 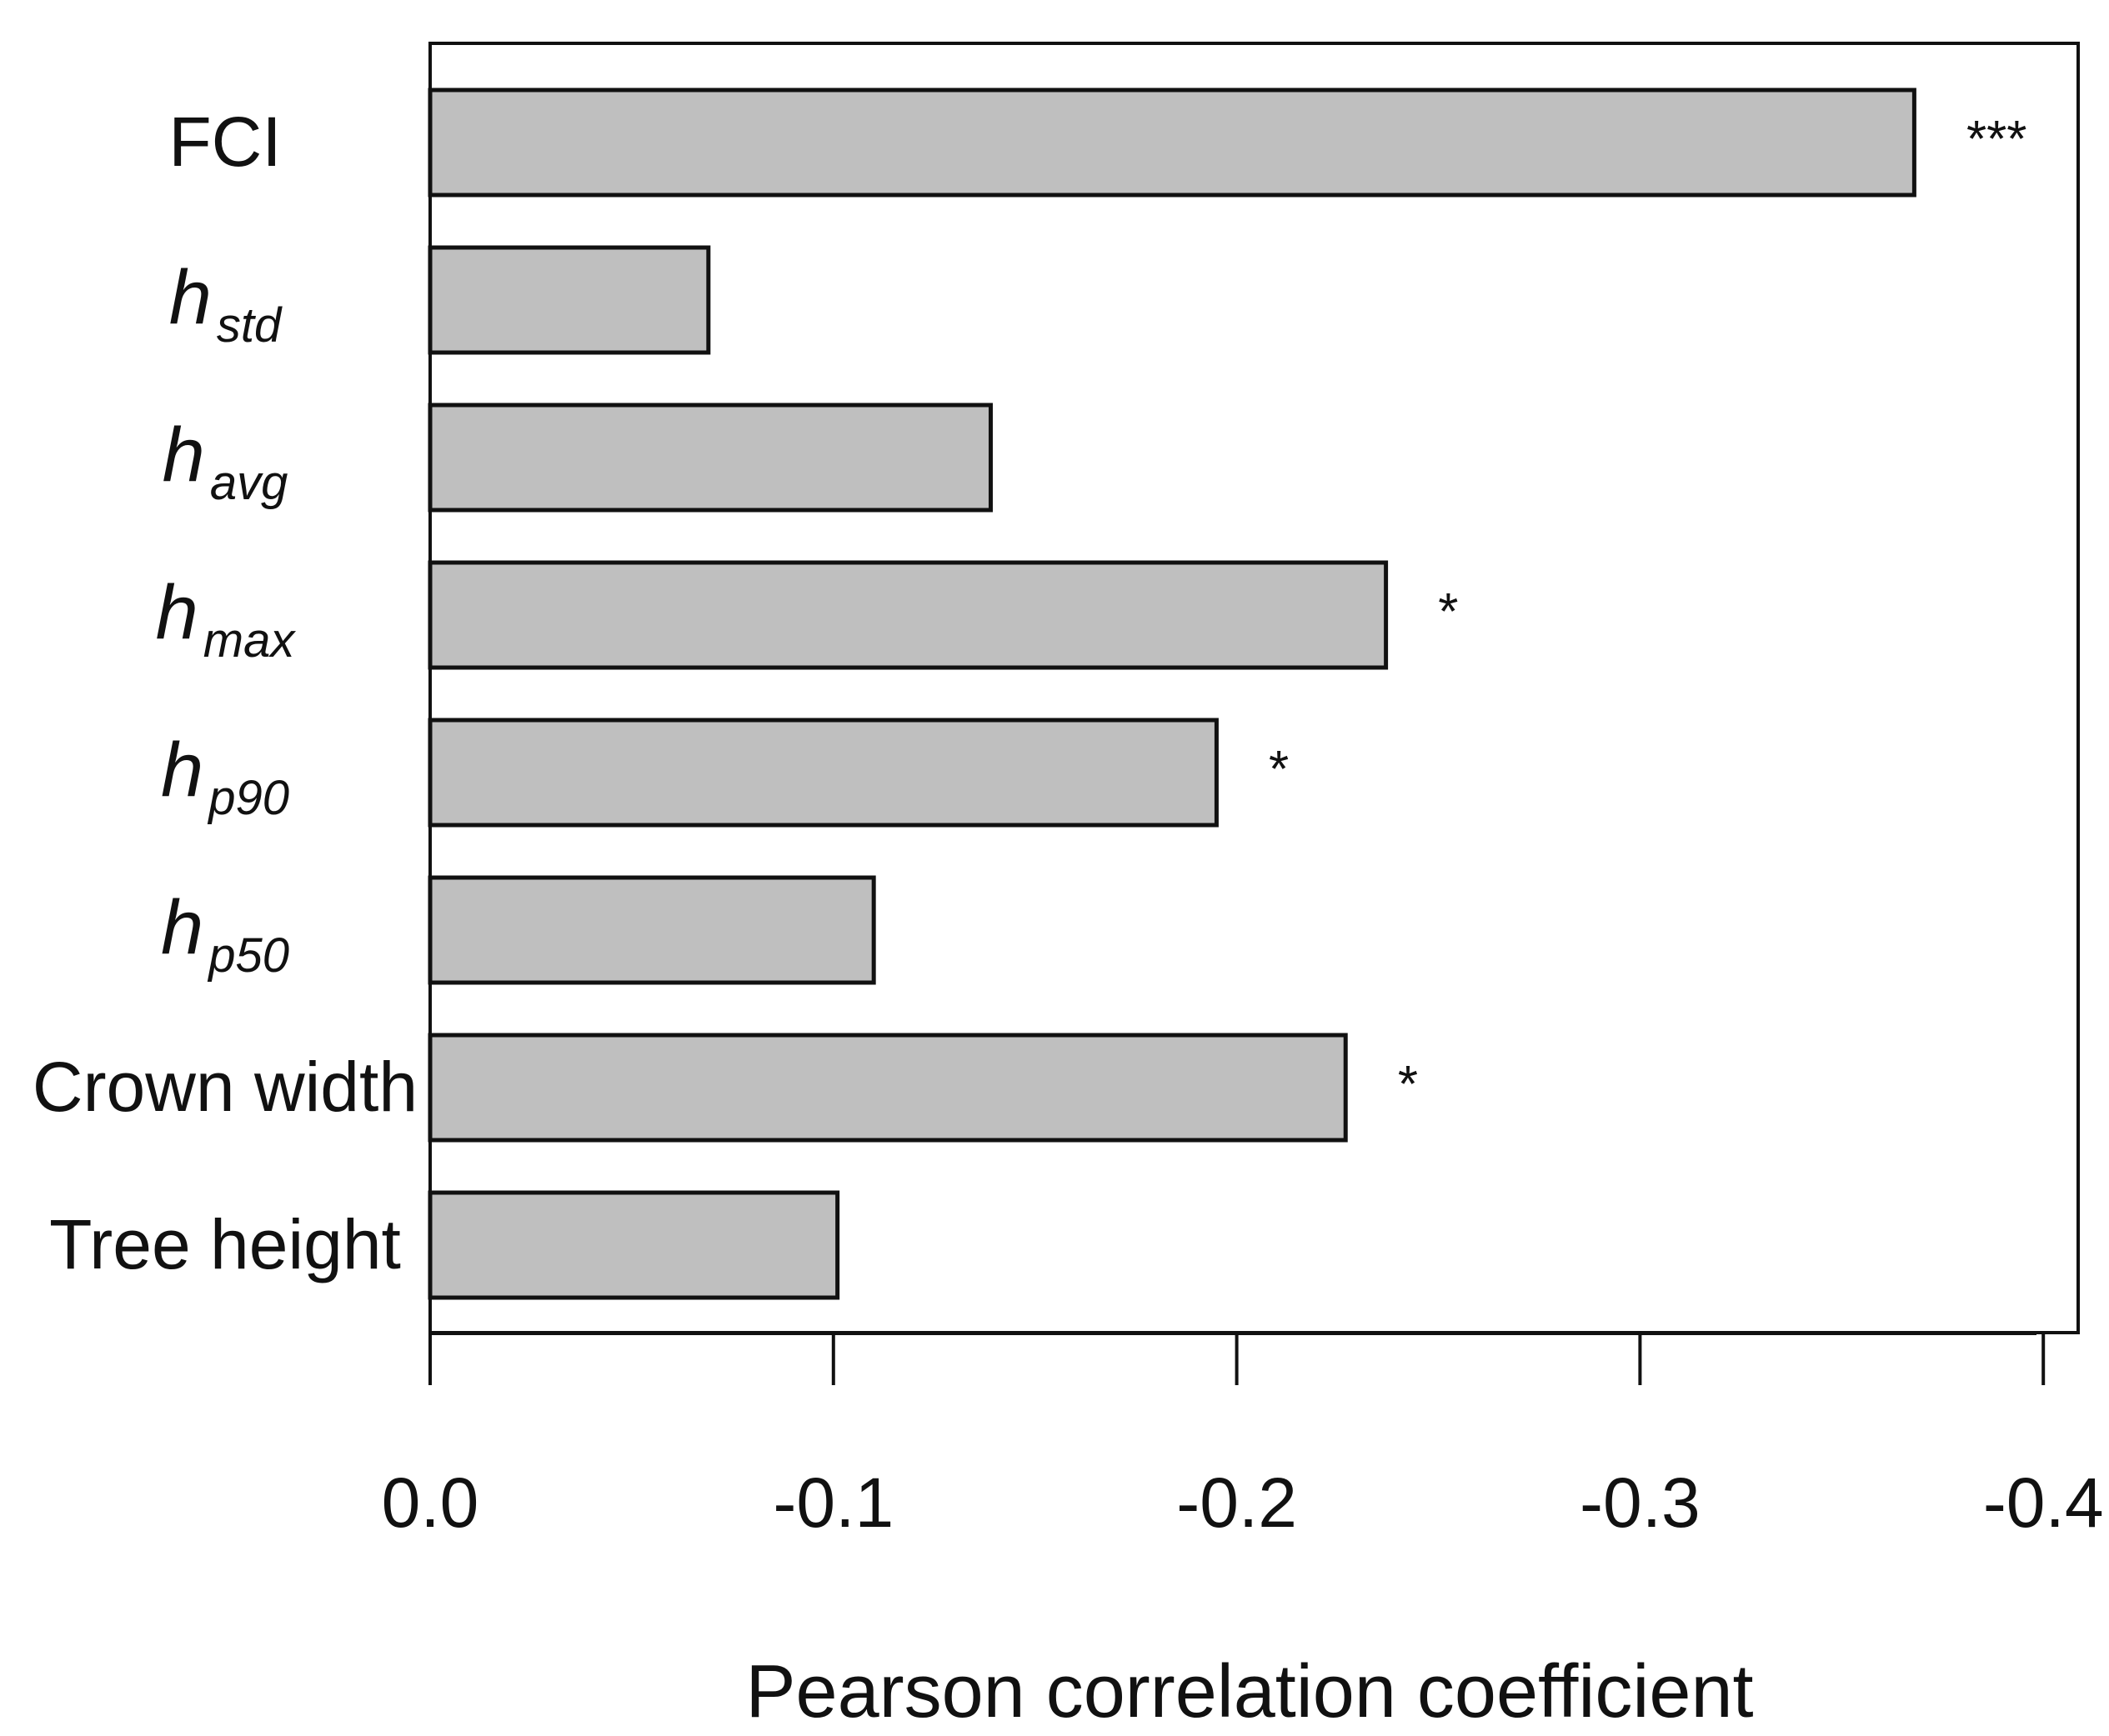 What do you see at coordinates (1277, 769) in the screenshot?
I see `significance-hp90: *` at bounding box center [1277, 769].